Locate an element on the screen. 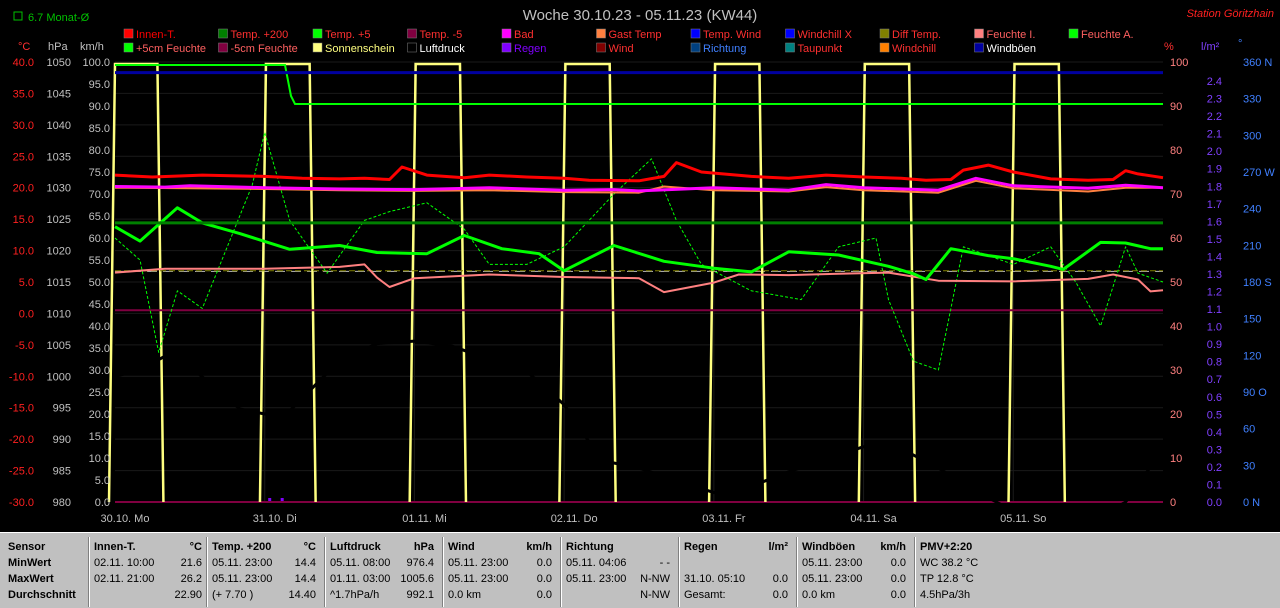 The image size is (1280, 608). temp-unit: °C is located at coordinates (24, 47).